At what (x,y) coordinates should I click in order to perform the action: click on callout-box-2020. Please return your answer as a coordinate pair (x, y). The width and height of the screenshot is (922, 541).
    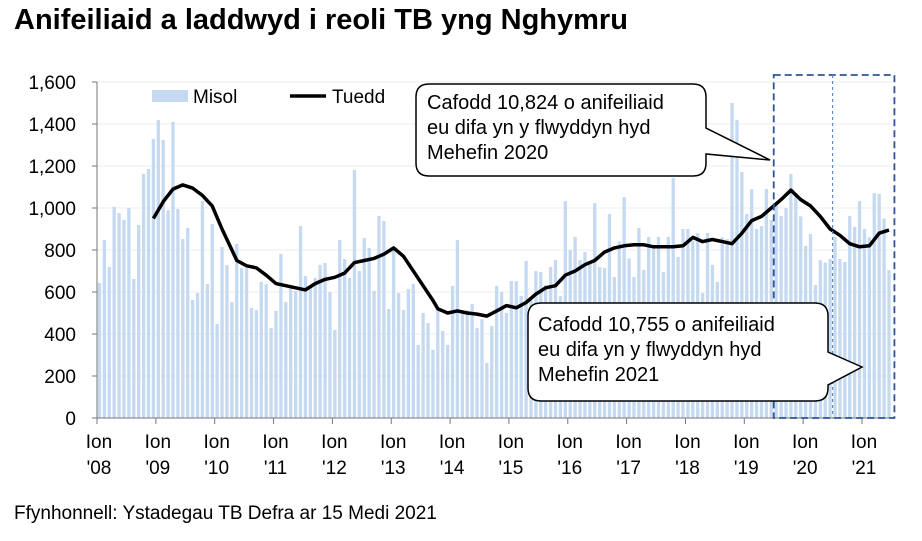
    Looking at the image, I should click on (593, 130).